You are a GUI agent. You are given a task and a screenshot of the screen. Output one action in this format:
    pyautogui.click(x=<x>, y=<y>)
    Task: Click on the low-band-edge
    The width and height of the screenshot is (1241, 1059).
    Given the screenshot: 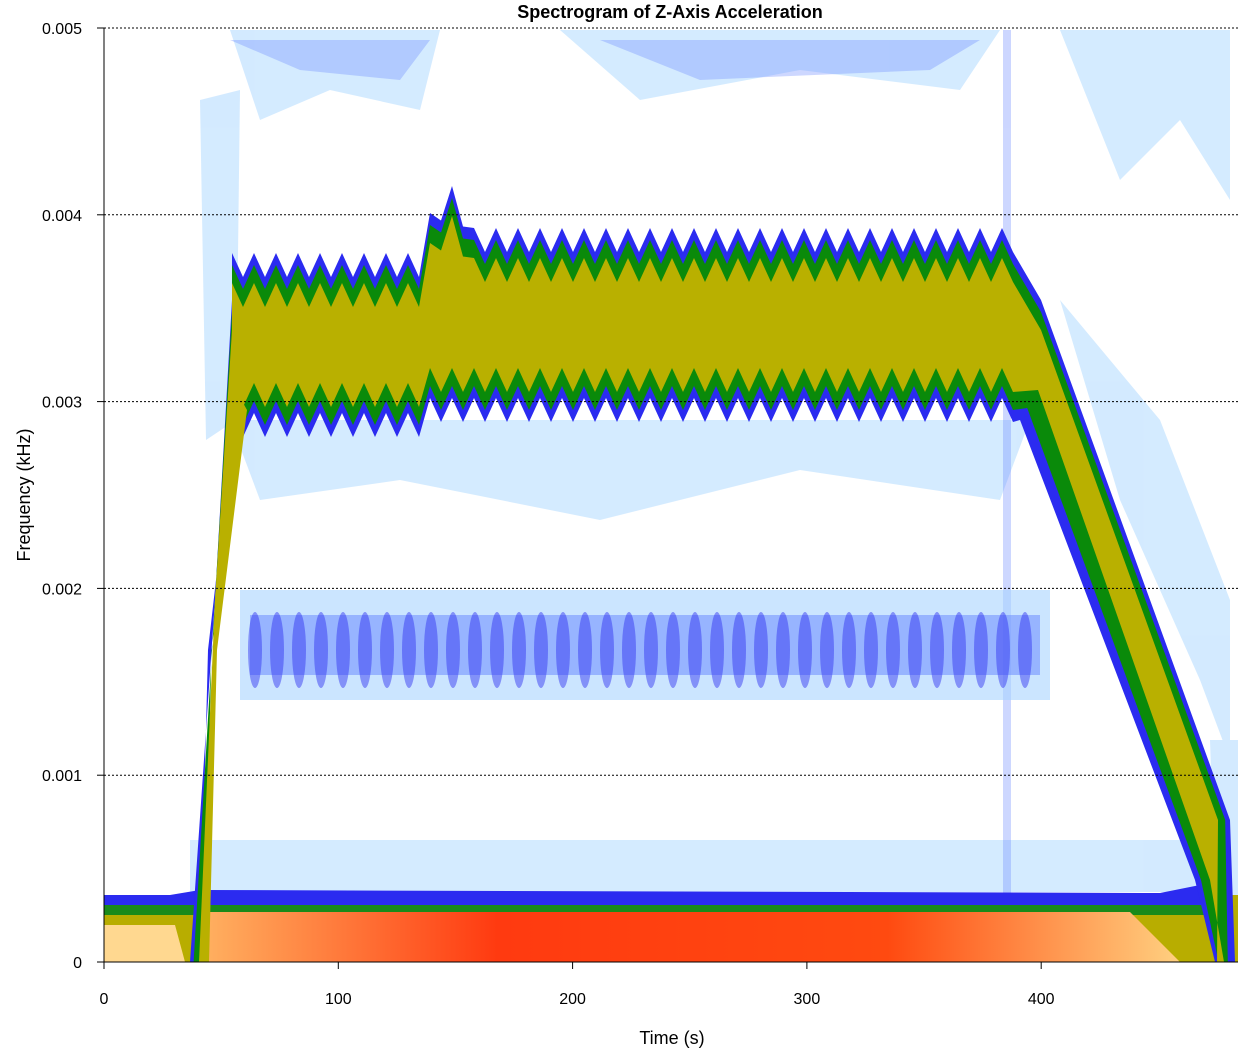 What is the action you would take?
    pyautogui.click(x=659, y=897)
    